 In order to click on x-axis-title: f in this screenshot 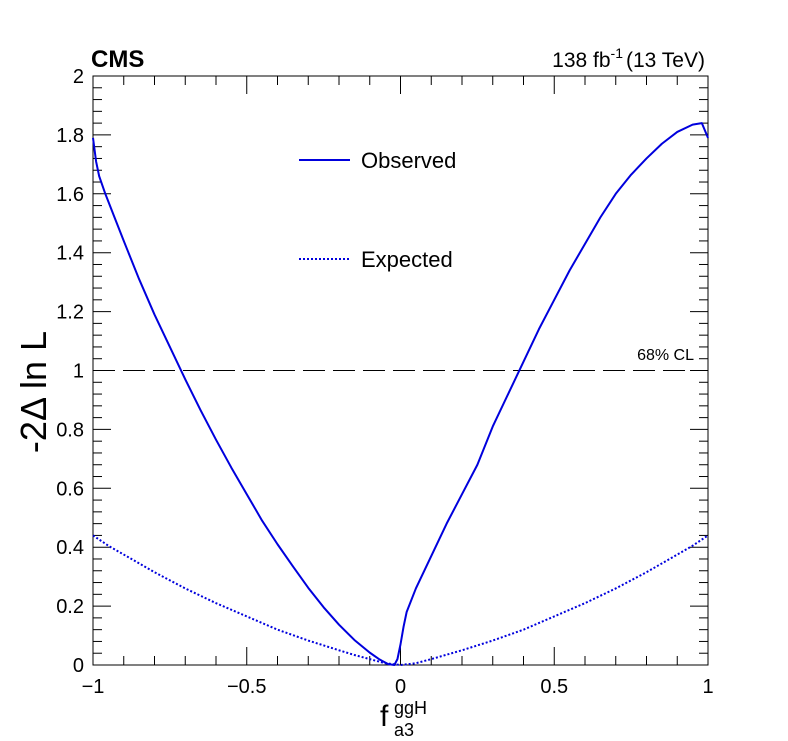, I will do `click(384, 716)`.